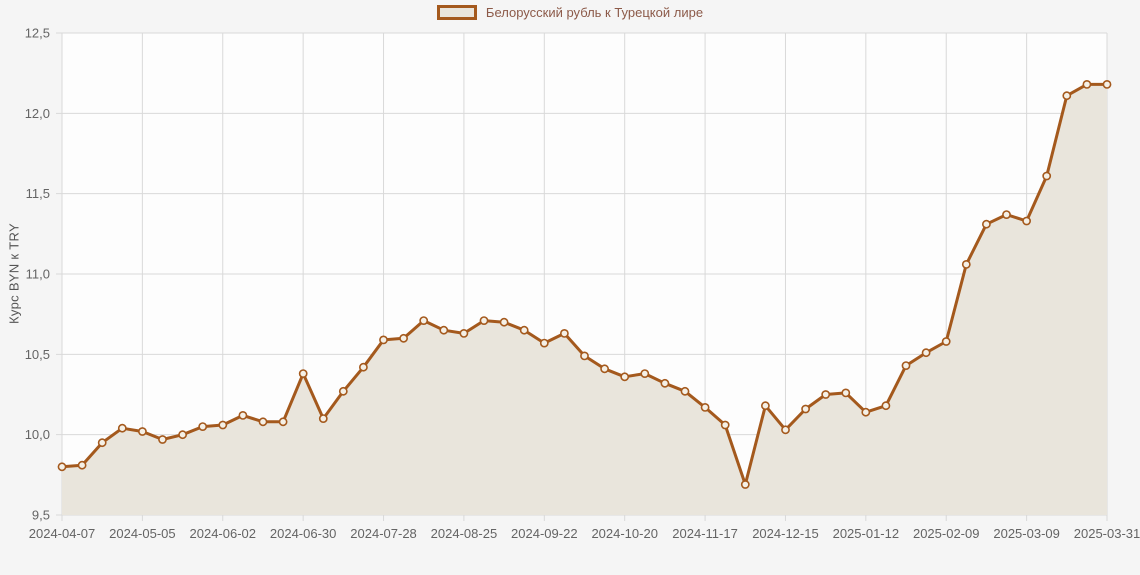 The height and width of the screenshot is (575, 1140). What do you see at coordinates (62, 533) in the screenshot?
I see `x-tick-label: 2024-04-07` at bounding box center [62, 533].